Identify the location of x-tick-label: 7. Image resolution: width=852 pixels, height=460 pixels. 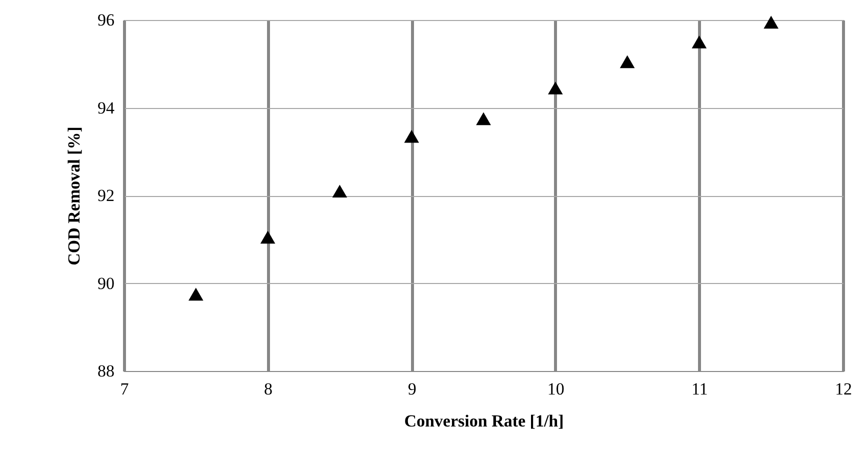
(125, 389).